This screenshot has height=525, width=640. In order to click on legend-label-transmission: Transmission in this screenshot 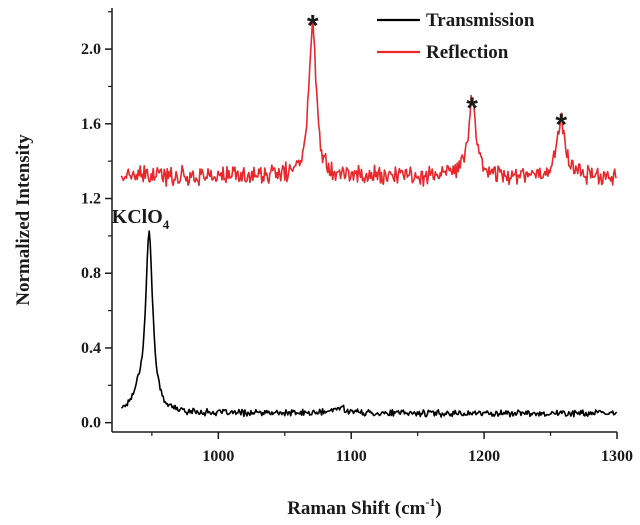, I will do `click(480, 20)`.